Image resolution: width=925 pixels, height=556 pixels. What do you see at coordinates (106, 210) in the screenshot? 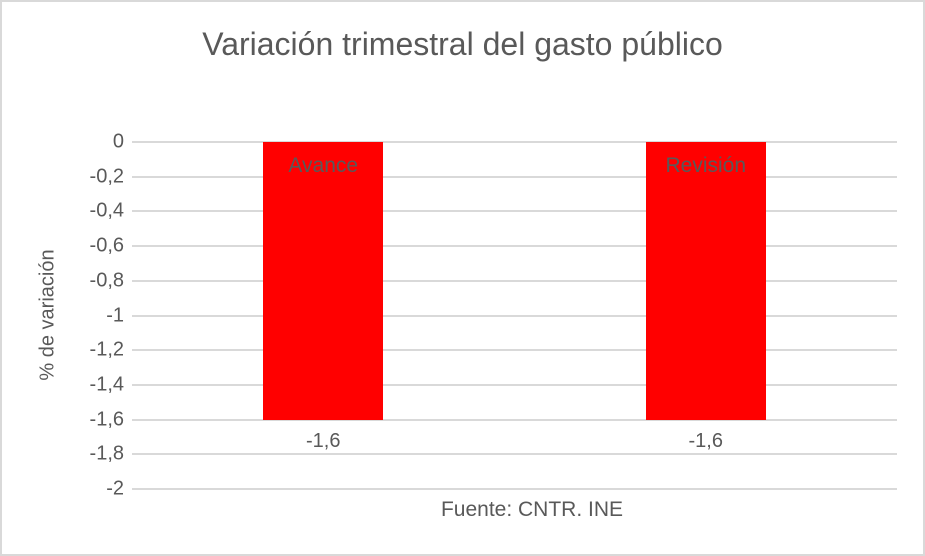
I see `y-tick-label: -0,4` at bounding box center [106, 210].